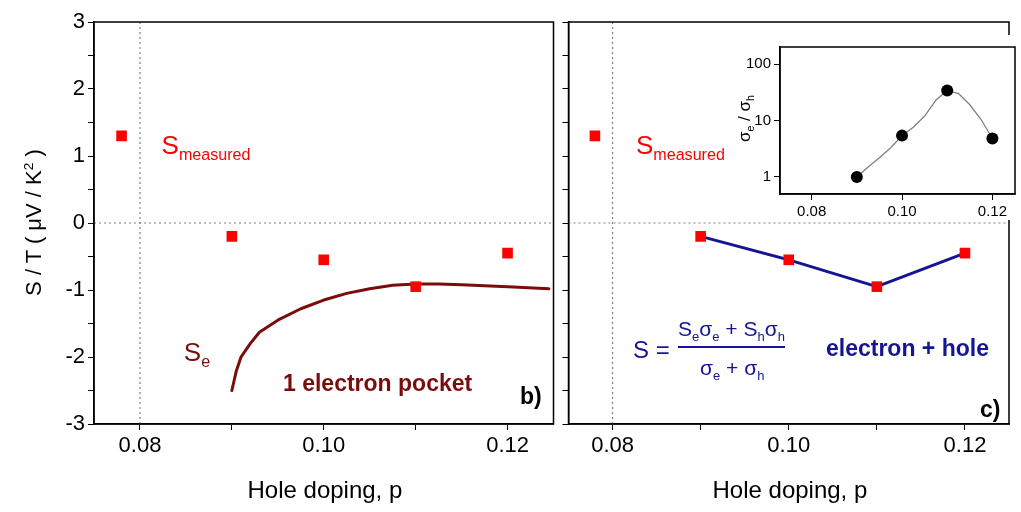 Image resolution: width=1021 pixels, height=512 pixels. I want to click on y-tick-label: 0, so click(78, 222).